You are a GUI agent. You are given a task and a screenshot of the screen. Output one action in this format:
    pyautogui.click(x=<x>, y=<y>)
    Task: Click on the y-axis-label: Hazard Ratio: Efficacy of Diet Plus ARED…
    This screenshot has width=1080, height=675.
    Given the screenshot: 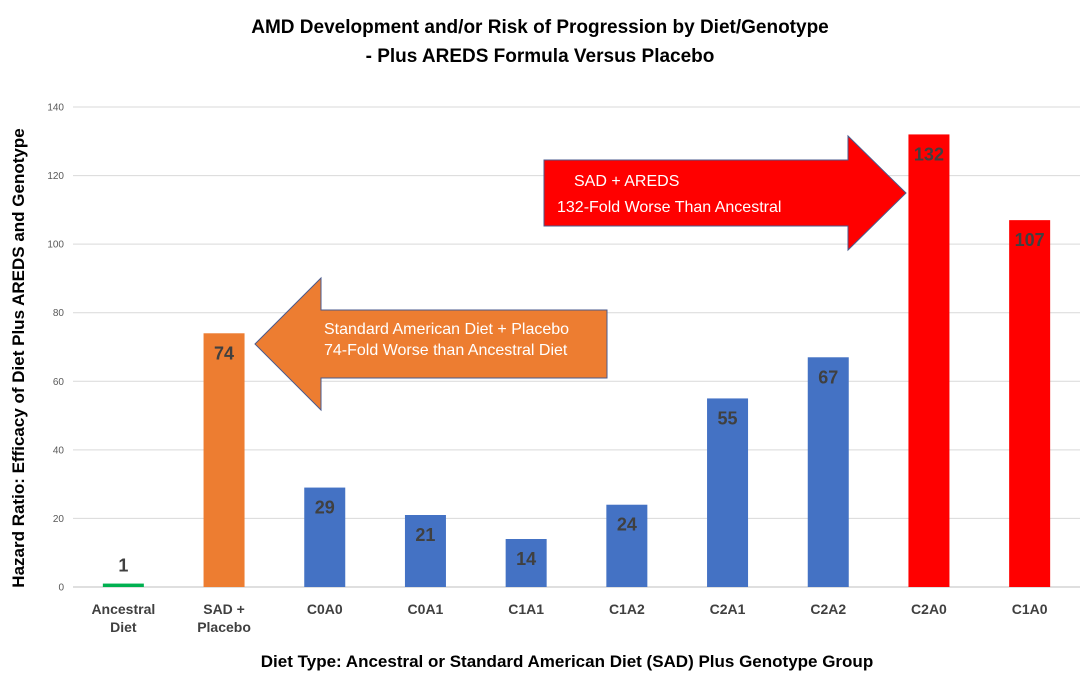 What is the action you would take?
    pyautogui.click(x=18, y=357)
    